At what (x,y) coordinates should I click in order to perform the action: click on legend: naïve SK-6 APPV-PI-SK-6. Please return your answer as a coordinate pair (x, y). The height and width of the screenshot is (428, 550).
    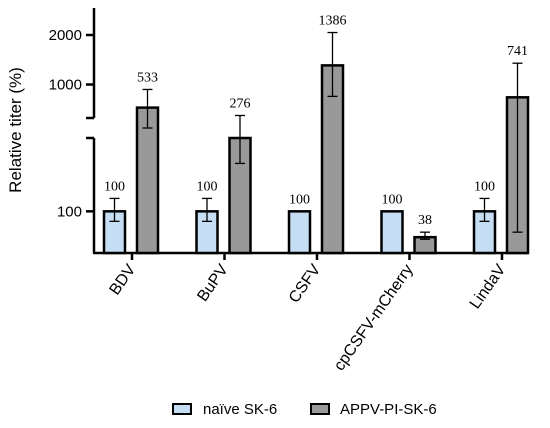
    Looking at the image, I should click on (304, 409).